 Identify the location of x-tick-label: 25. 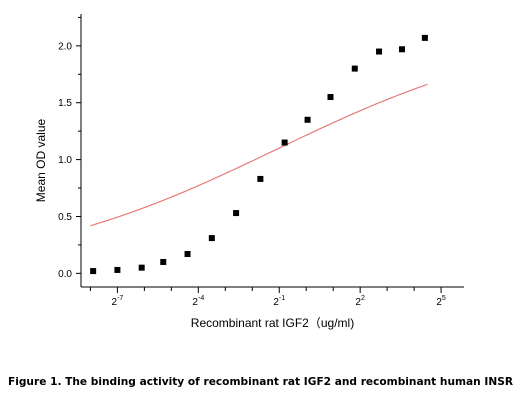
(441, 301).